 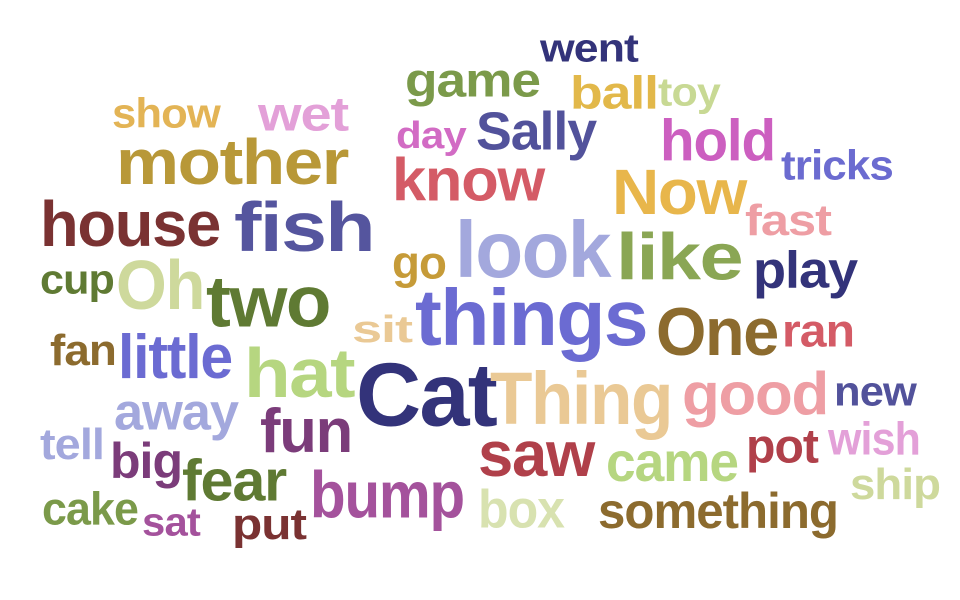 What do you see at coordinates (234, 481) in the screenshot?
I see `word-fear: fear` at bounding box center [234, 481].